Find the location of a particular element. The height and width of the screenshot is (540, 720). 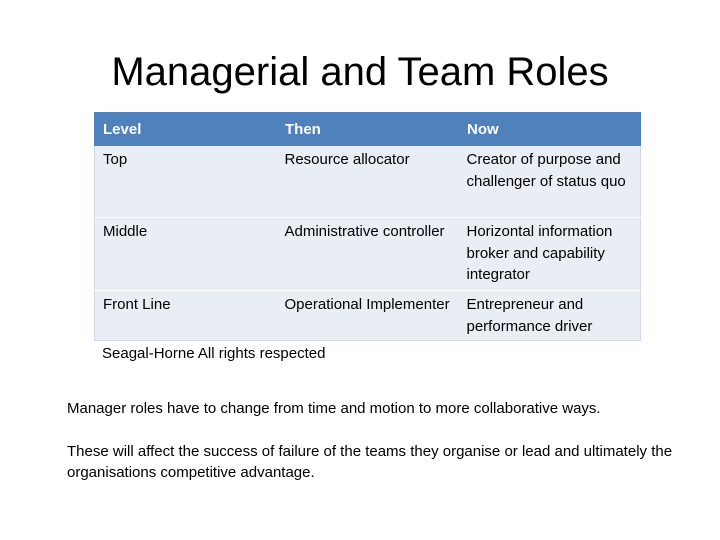

cell-then: Administrative controller is located at coordinates (367, 254).